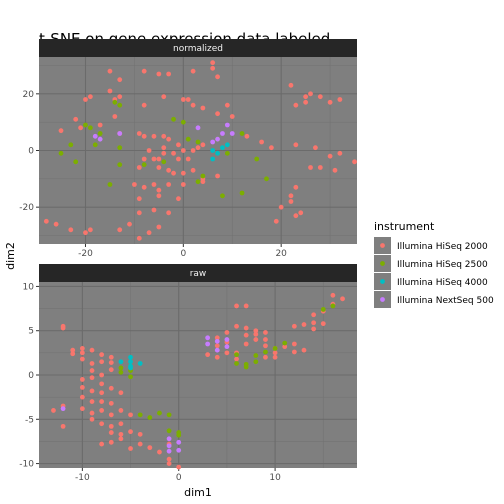 This screenshot has height=504, width=504. What do you see at coordinates (198, 492) in the screenshot?
I see `x-axis-title: dim1` at bounding box center [198, 492].